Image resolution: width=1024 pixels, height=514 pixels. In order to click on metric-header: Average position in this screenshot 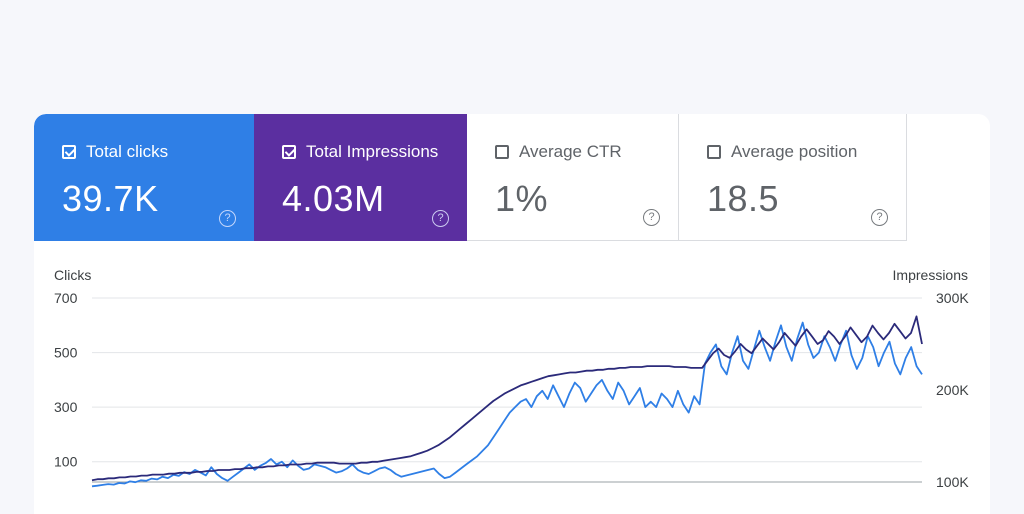, I will do `click(806, 152)`.